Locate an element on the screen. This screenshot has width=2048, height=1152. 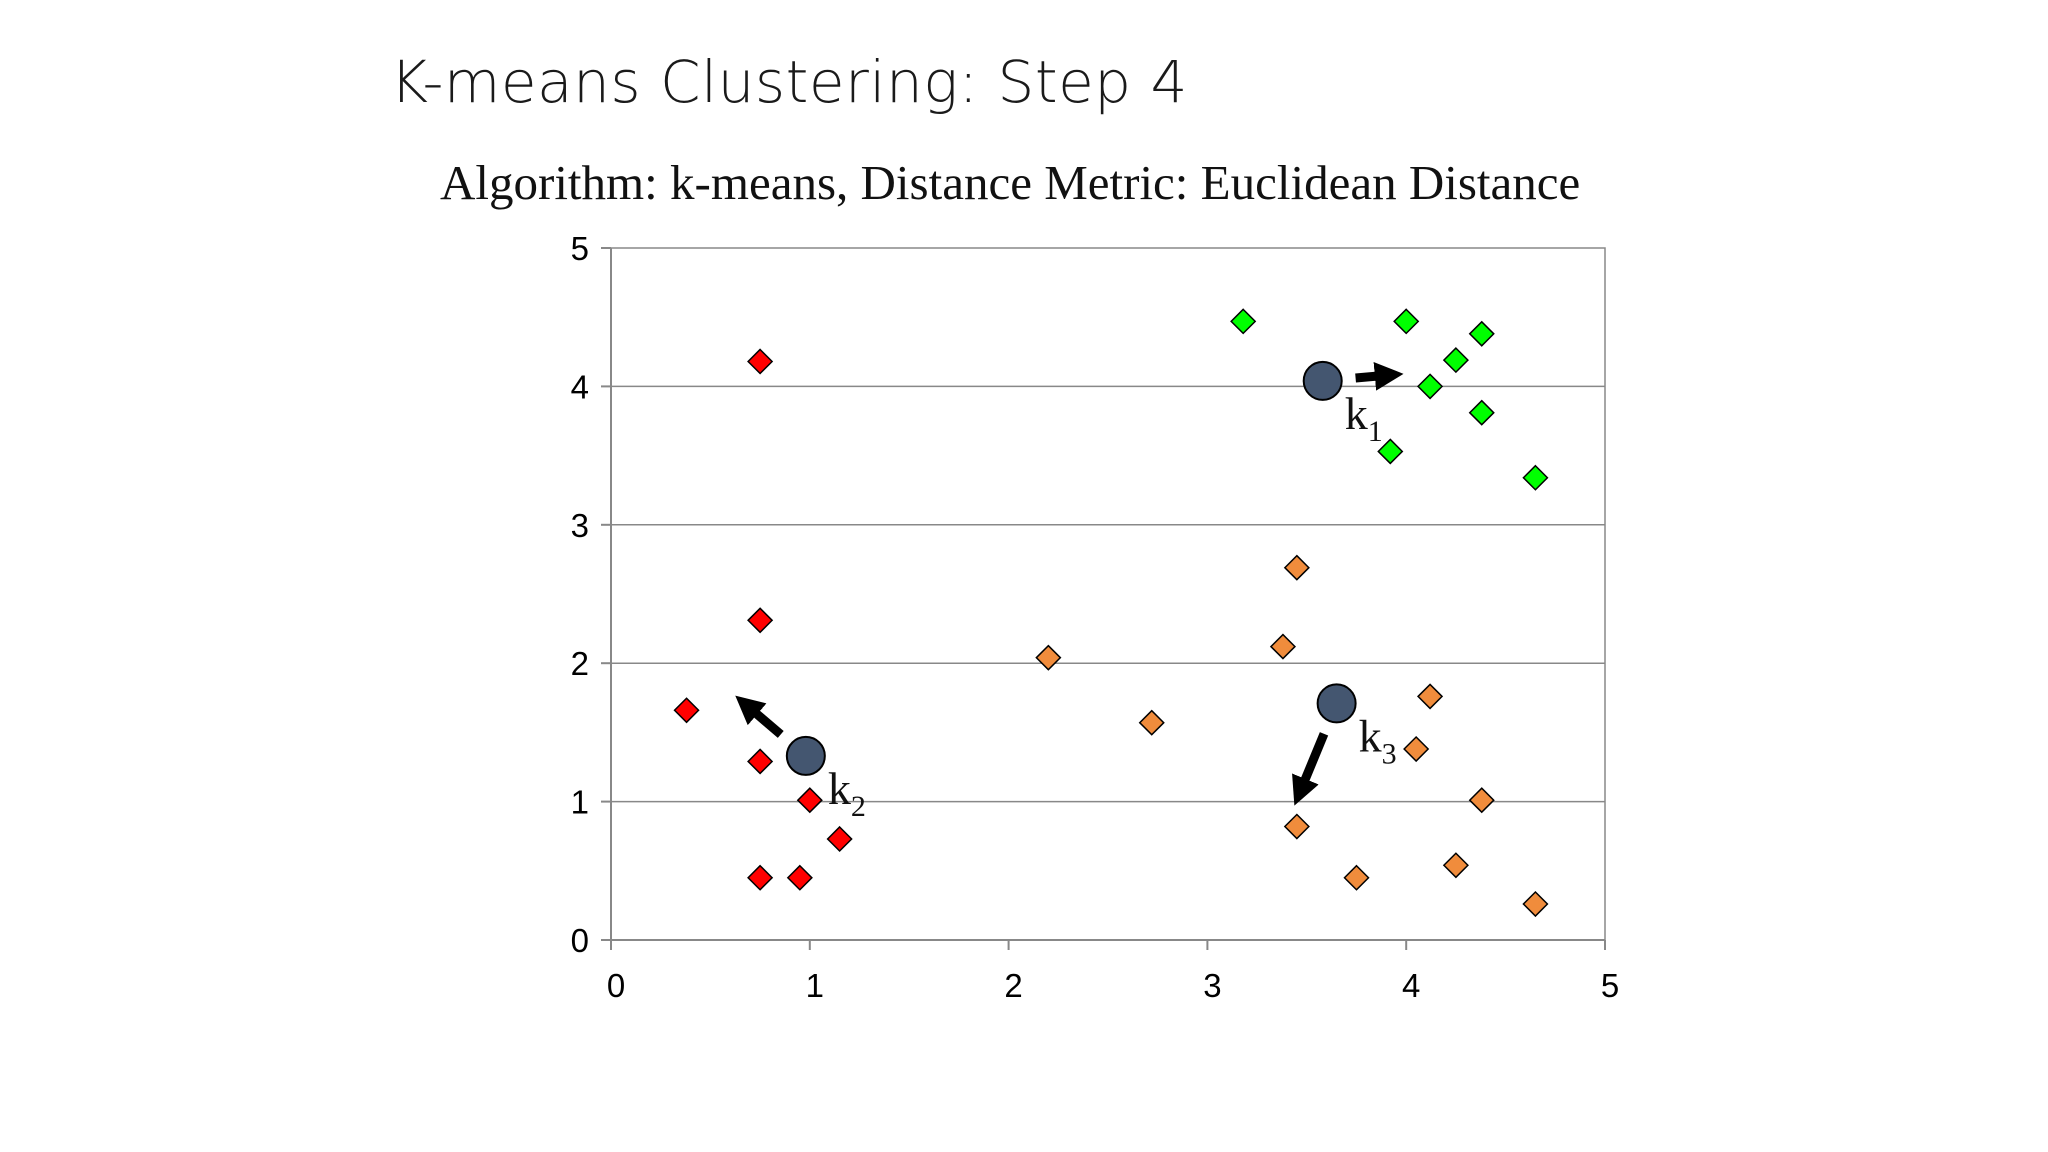
centroid-label: k2 is located at coordinates (847, 793).